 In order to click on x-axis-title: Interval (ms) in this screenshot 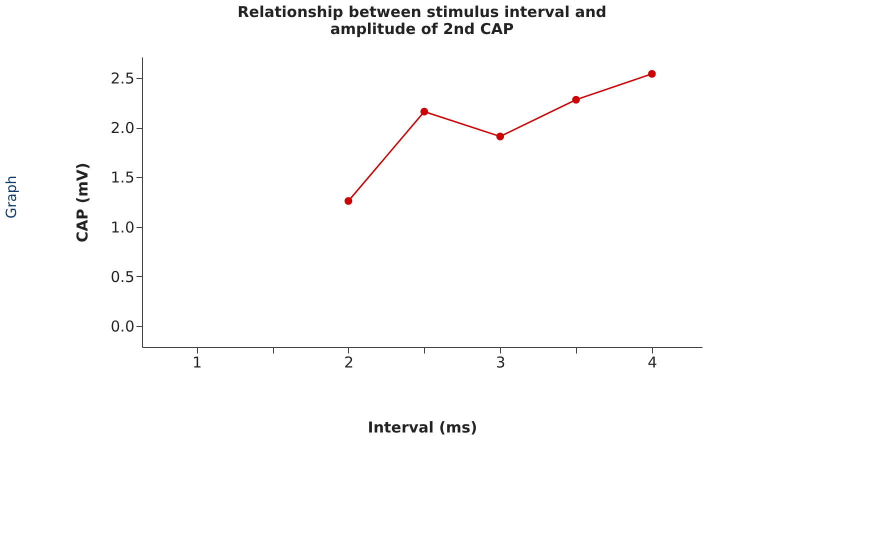, I will do `click(423, 427)`.